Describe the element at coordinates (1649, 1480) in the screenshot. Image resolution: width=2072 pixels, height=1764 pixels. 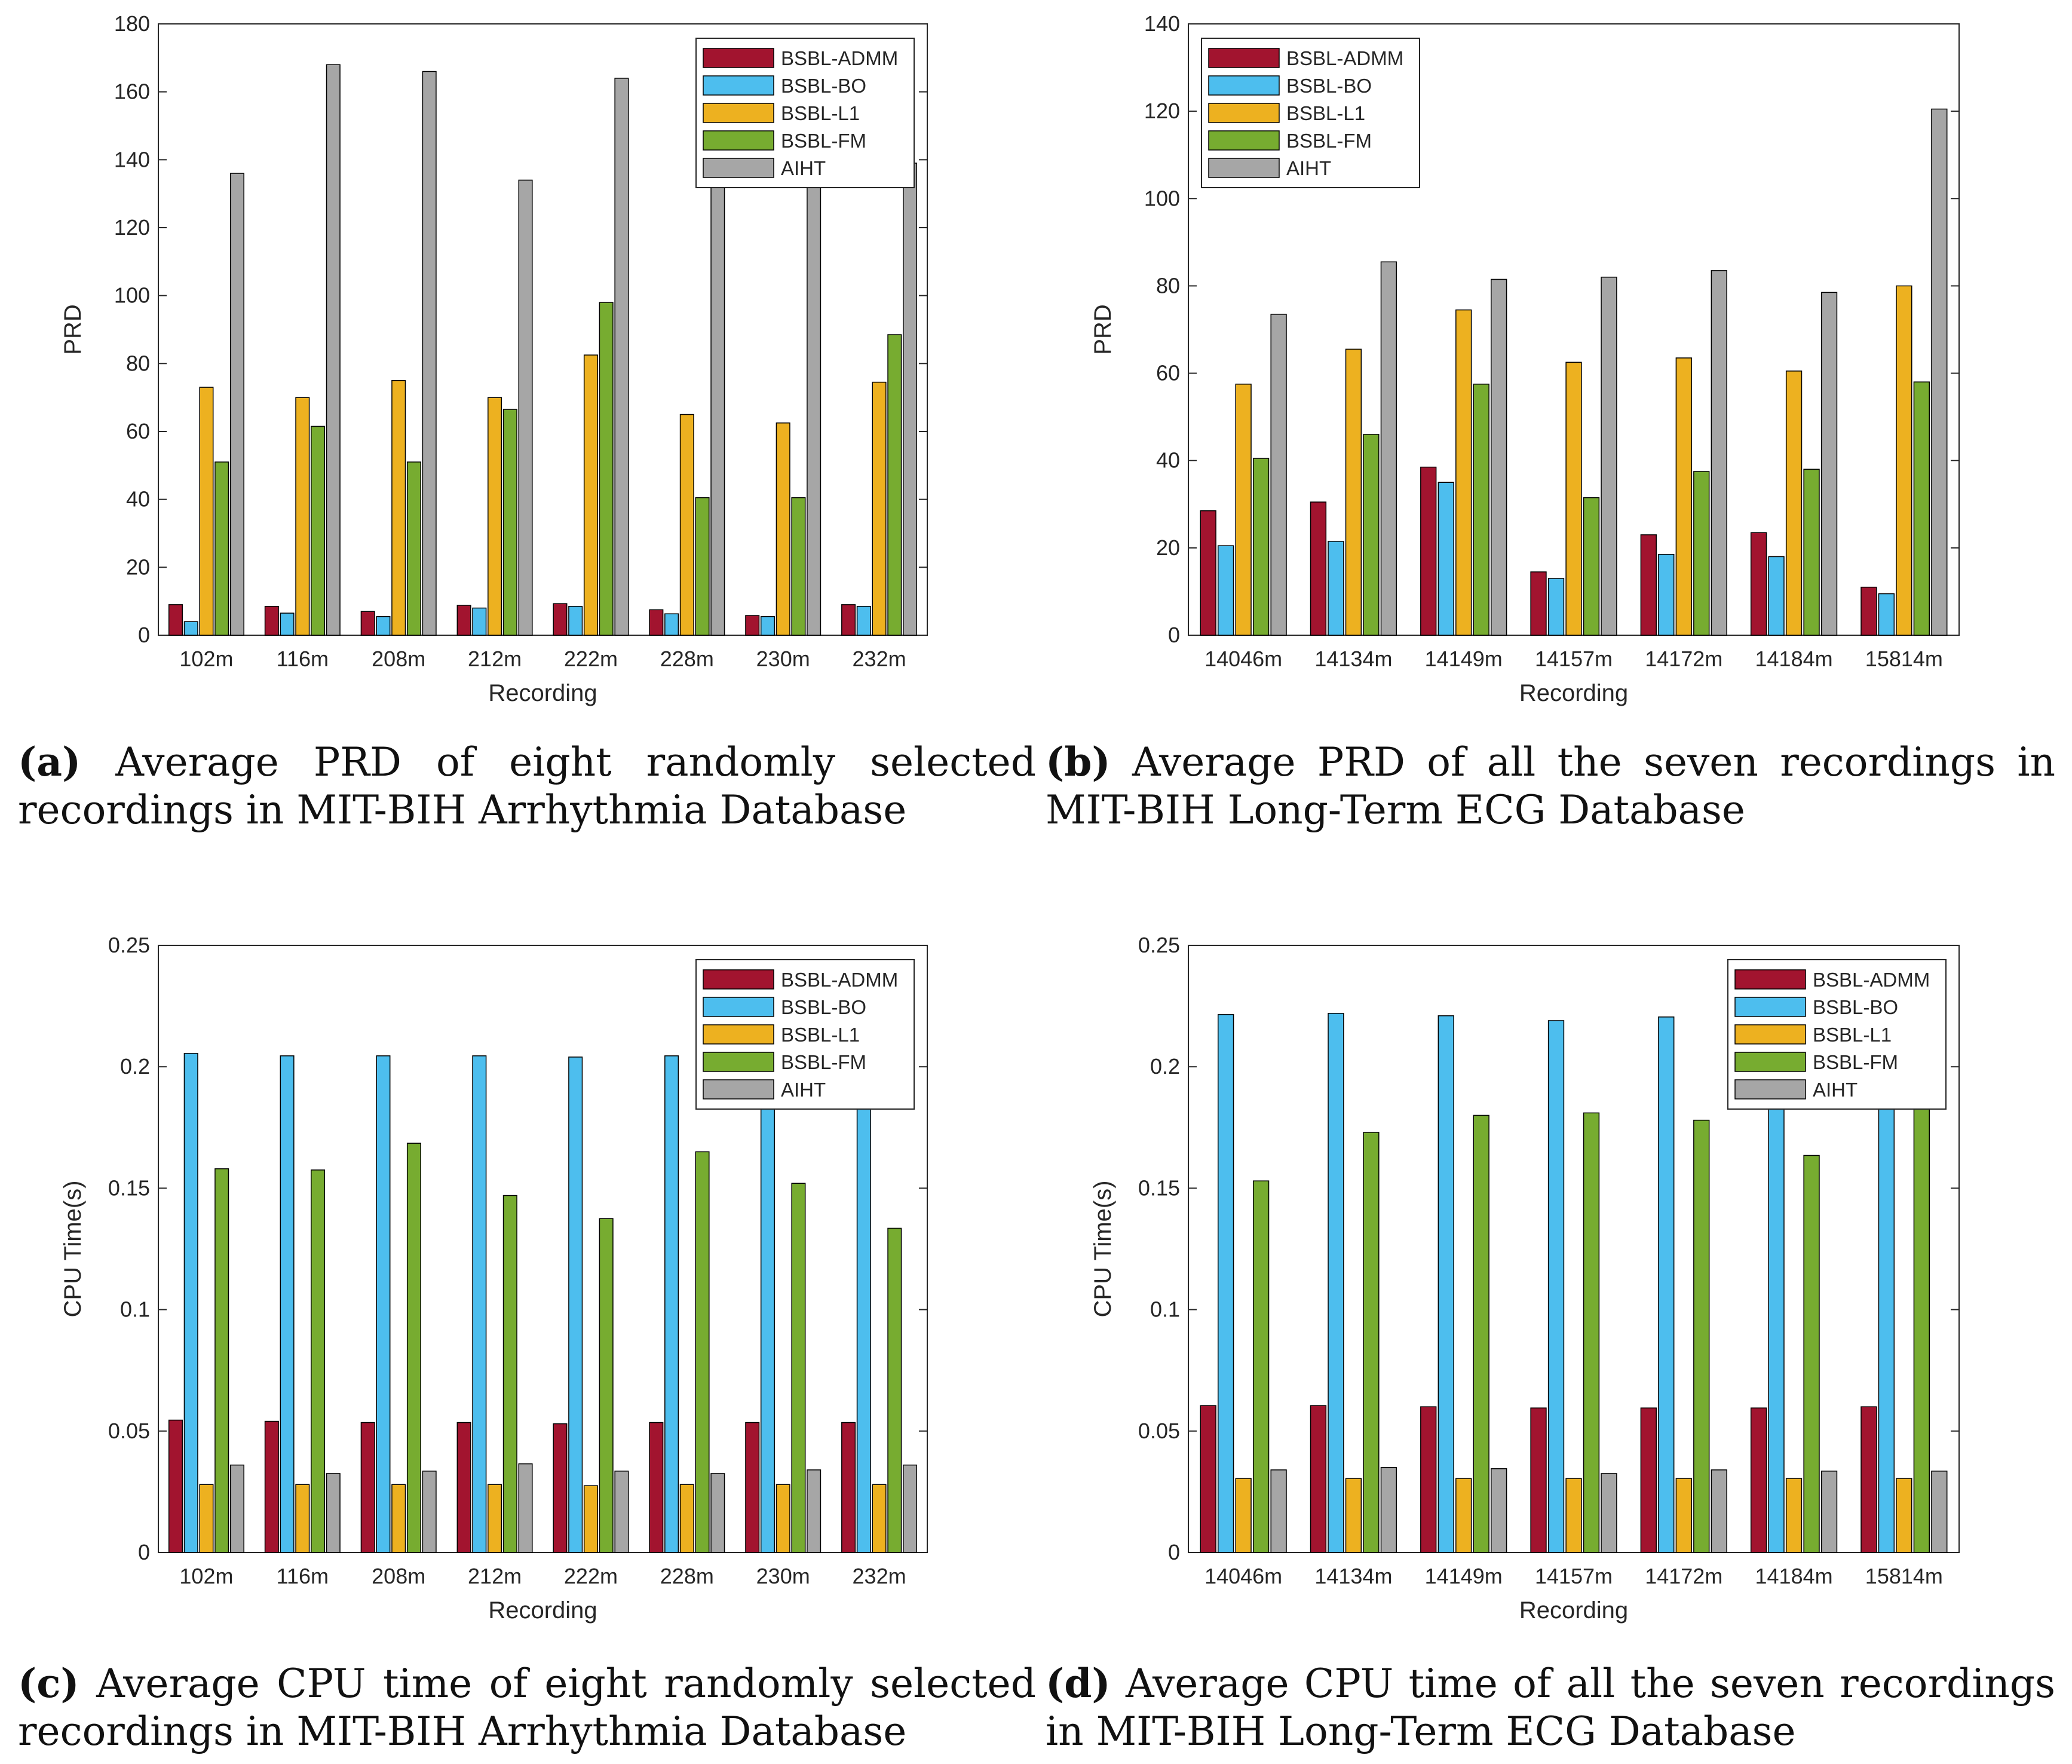
I see `bar-bsbl-admm-14172m` at that location.